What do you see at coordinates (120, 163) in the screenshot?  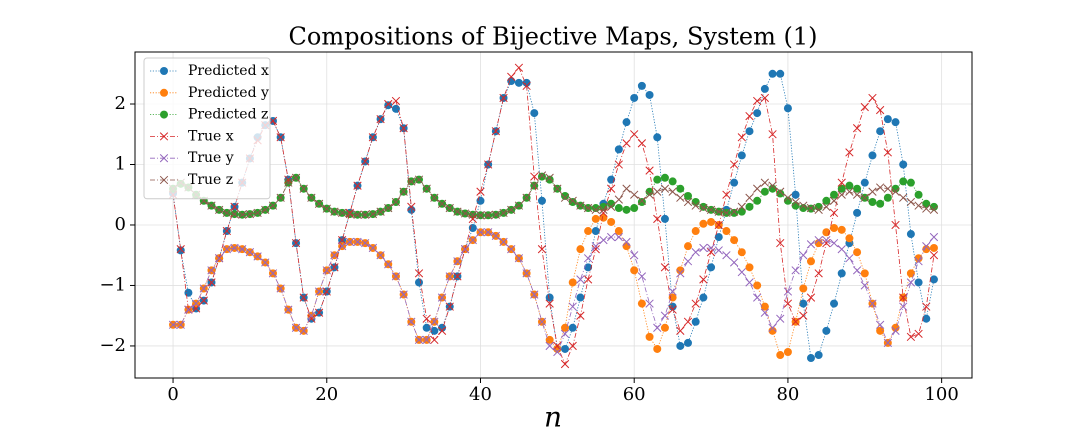 I see `y-tick-label: 1` at bounding box center [120, 163].